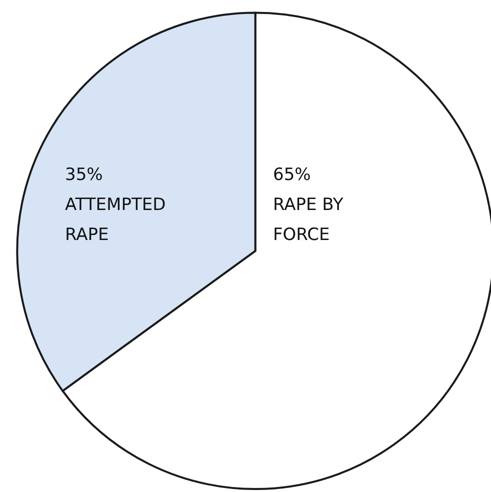 This screenshot has width=491, height=492. I want to click on data-label: 65%, so click(292, 175).